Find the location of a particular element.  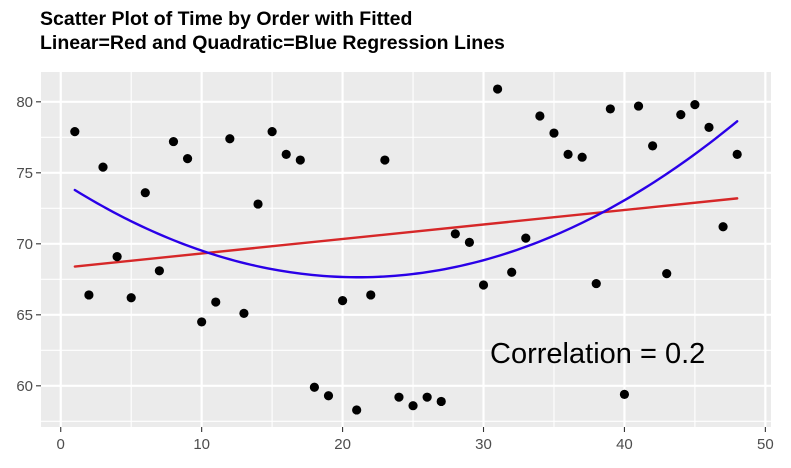

x-tick-label: 10 is located at coordinates (201, 444).